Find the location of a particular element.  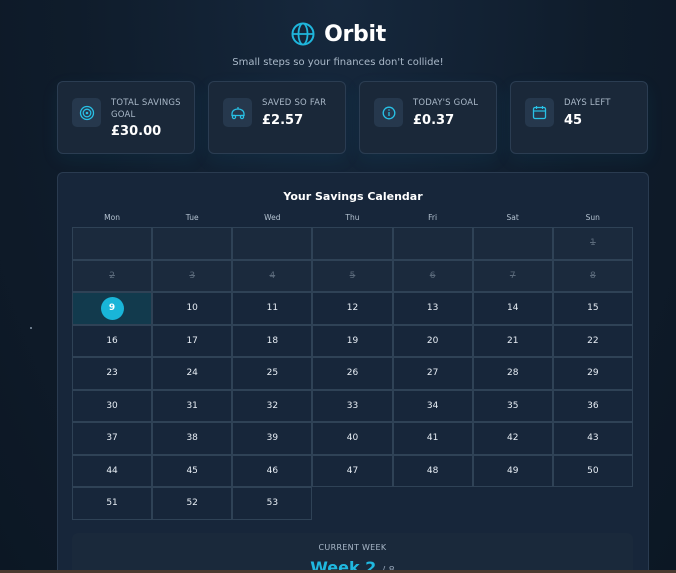

stat-value: 45 is located at coordinates (573, 120).